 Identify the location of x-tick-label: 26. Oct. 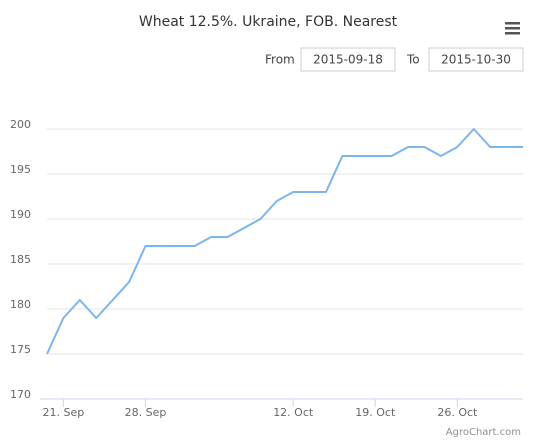
(457, 412).